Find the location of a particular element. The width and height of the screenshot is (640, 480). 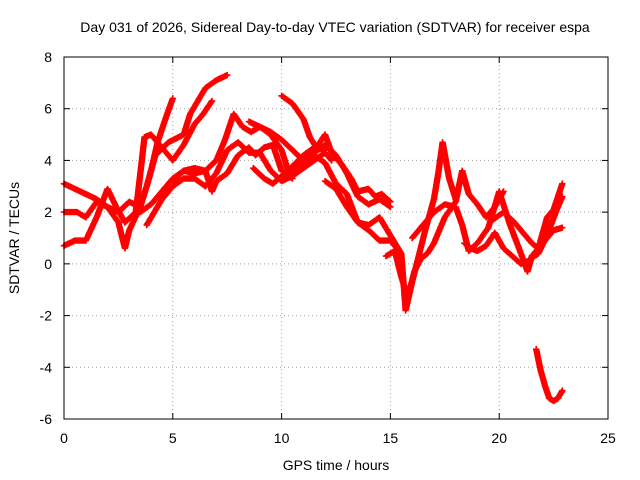

x-tick-label: 0 is located at coordinates (64, 438).